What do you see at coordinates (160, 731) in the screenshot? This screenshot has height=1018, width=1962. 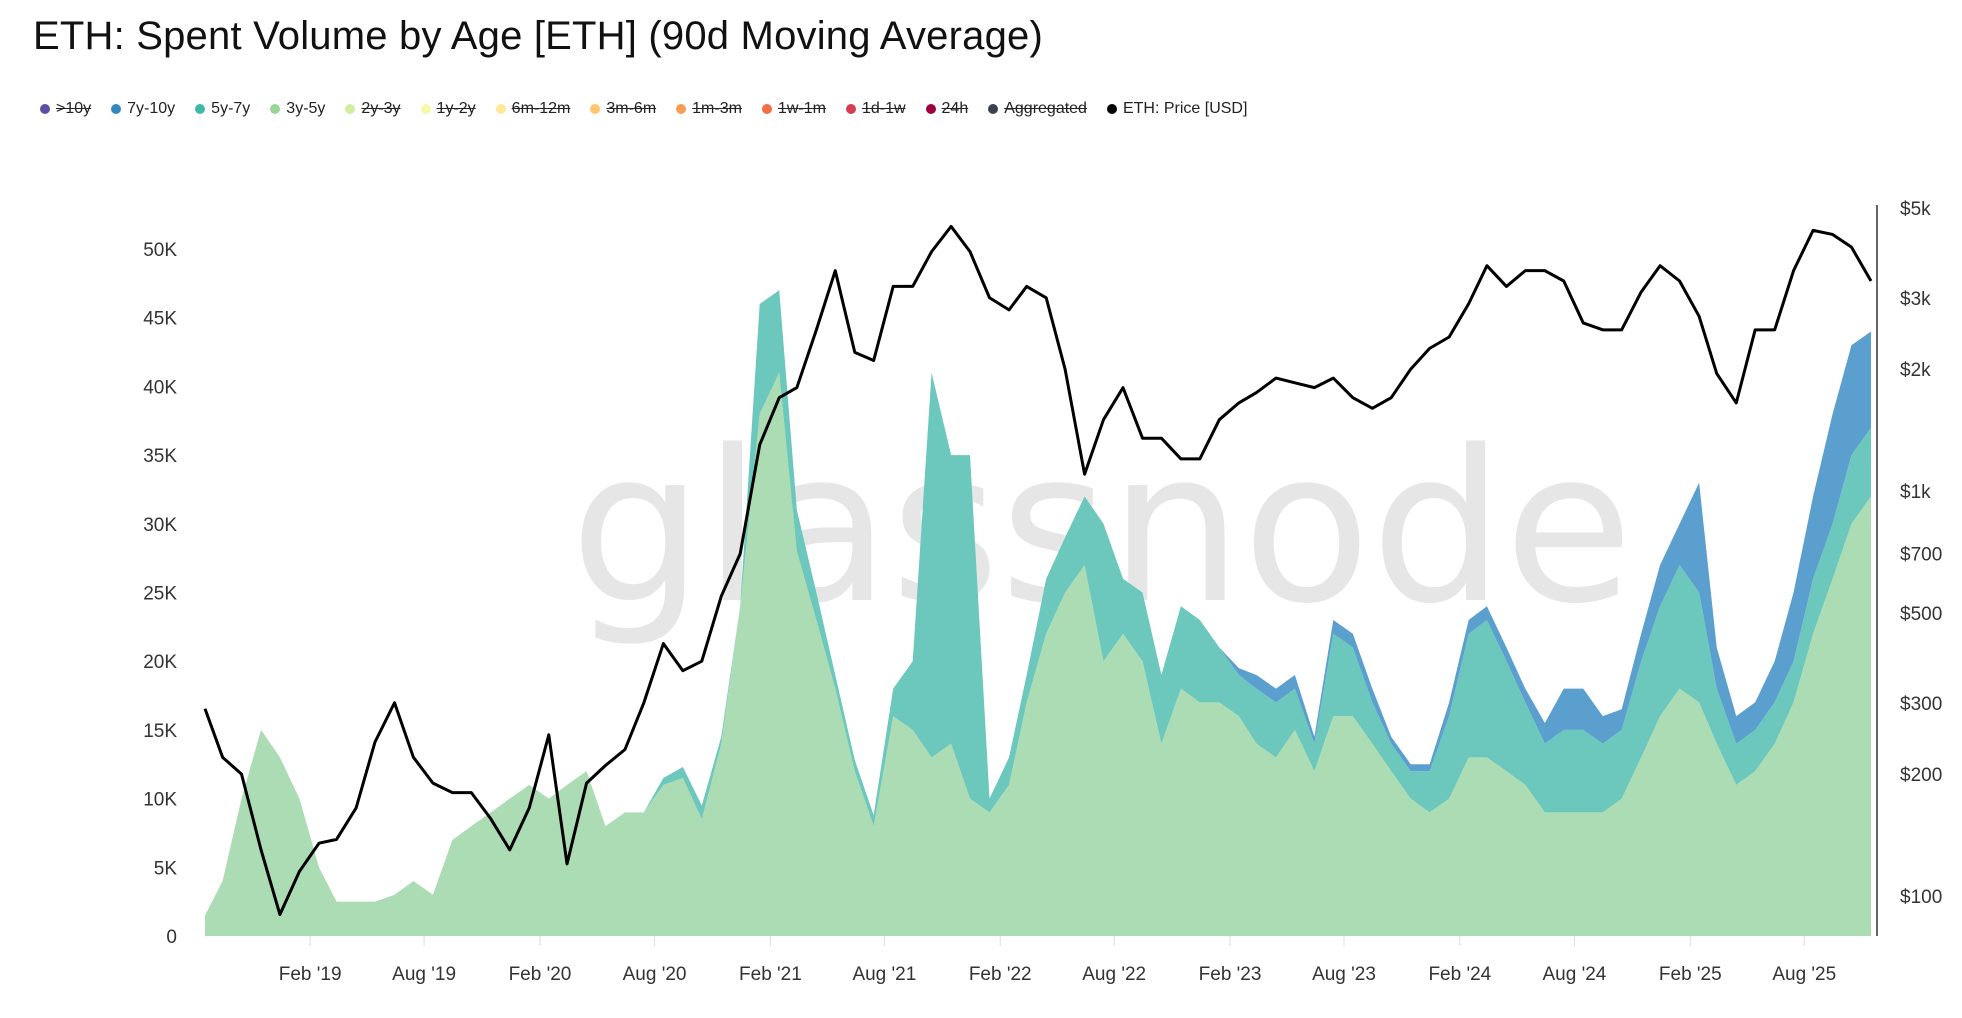 I see `y-left-tick-label: 15K` at bounding box center [160, 731].